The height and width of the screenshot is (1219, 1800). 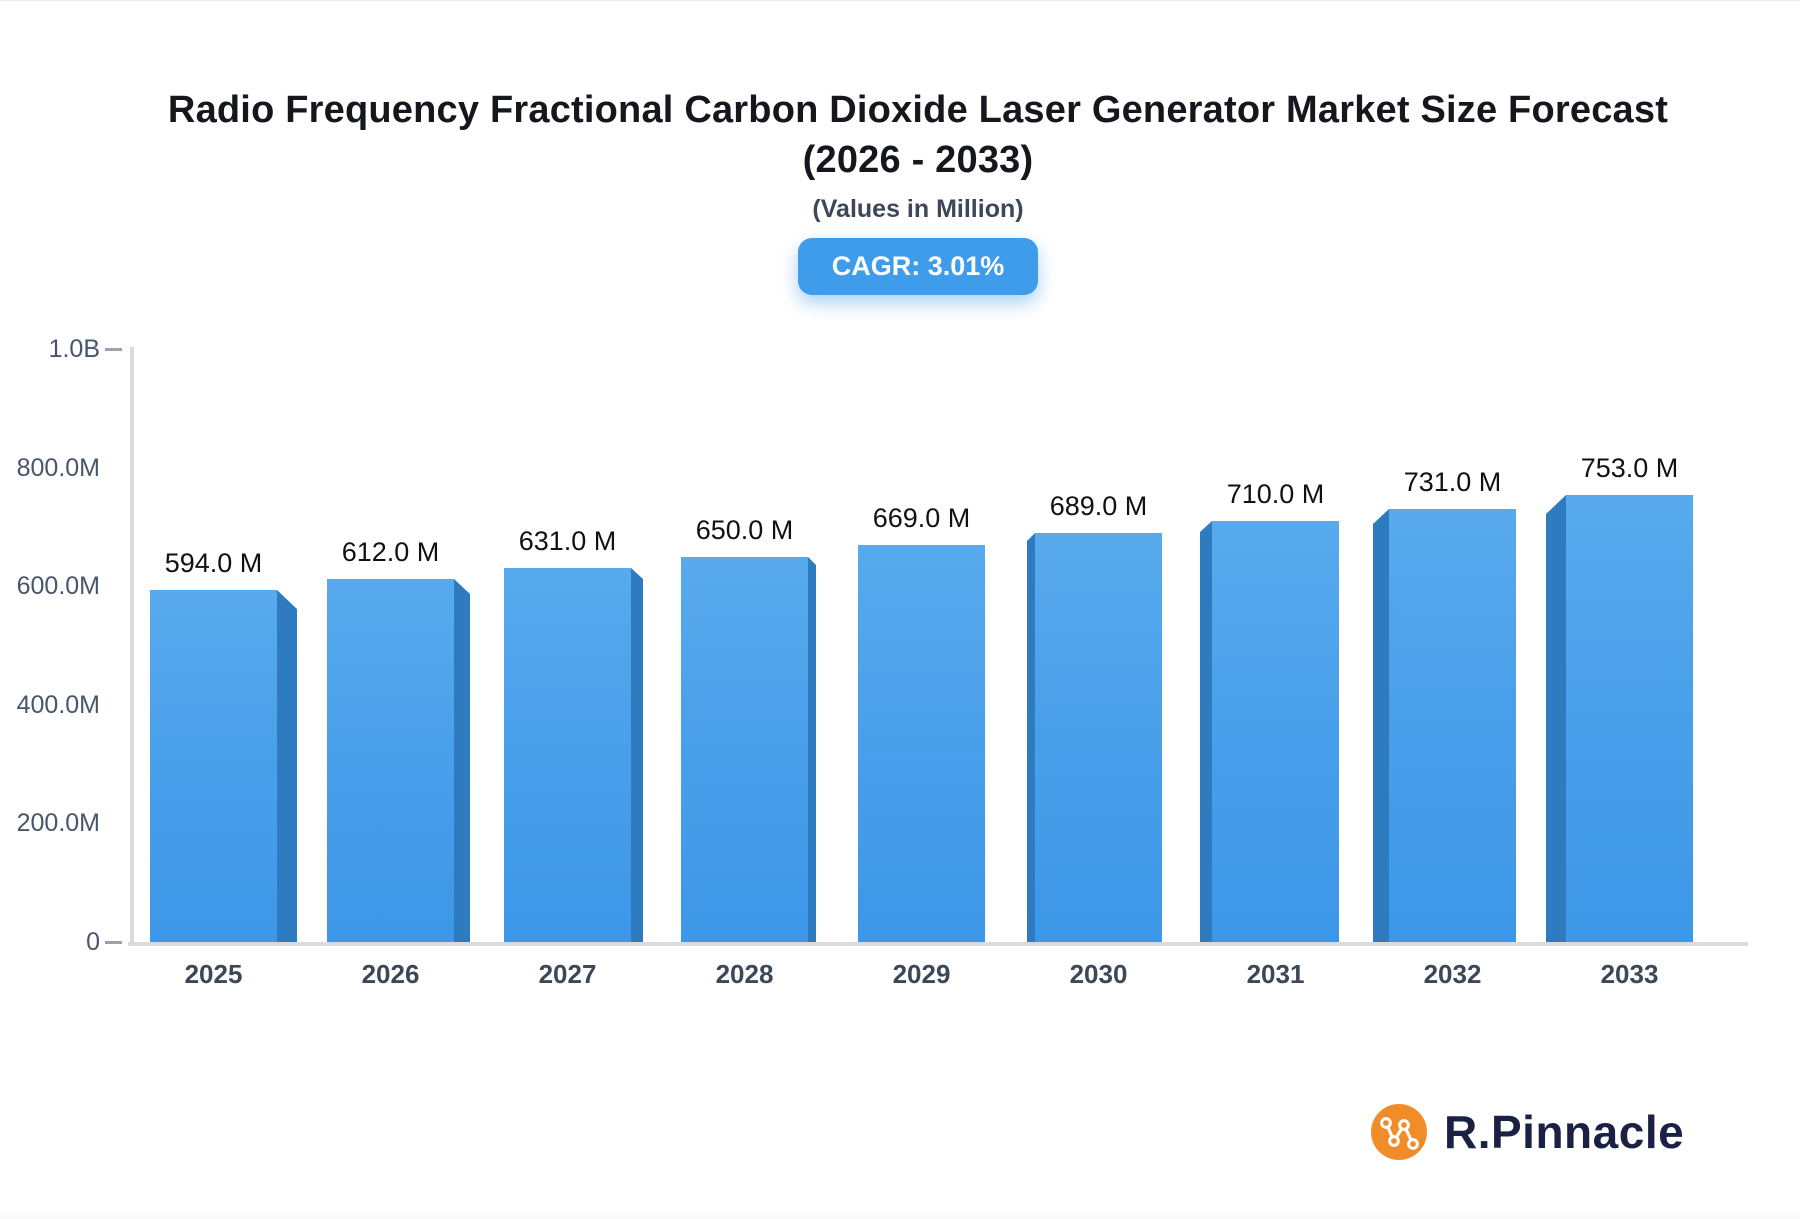 I want to click on x-axis-category-label: 2025, so click(x=213, y=974).